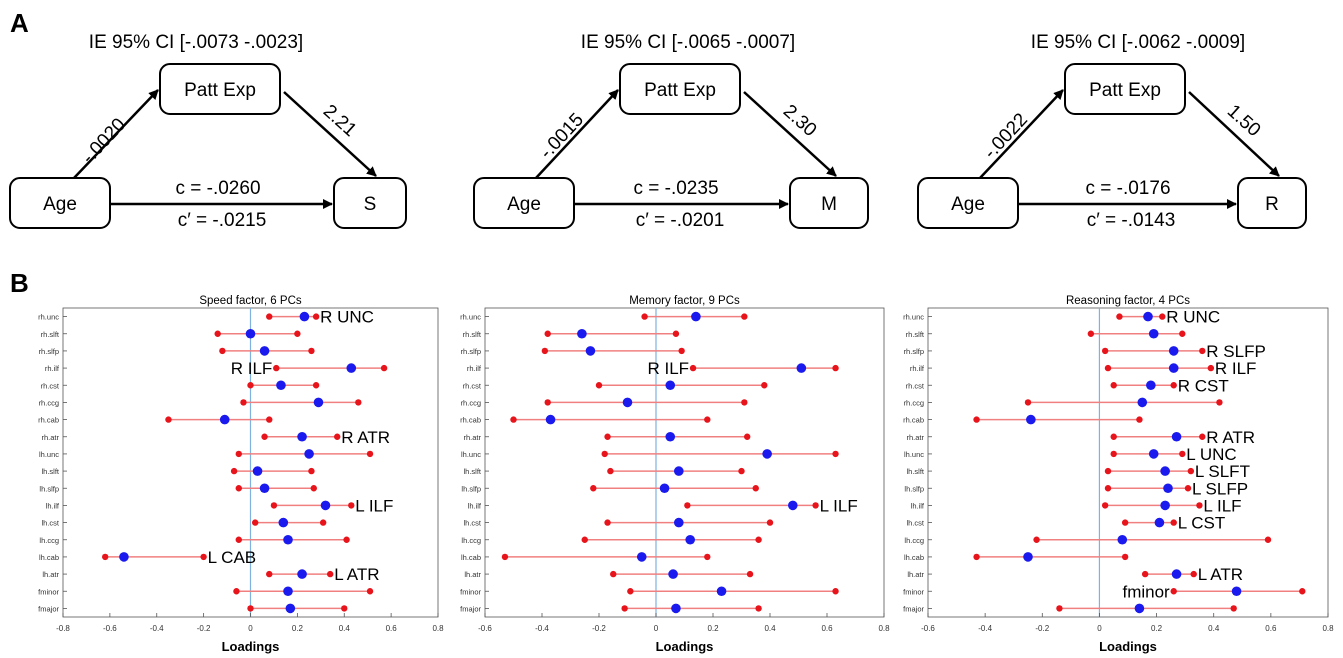 The image size is (1343, 658). Describe the element at coordinates (1128, 646) in the screenshot. I see `x-axis-label: Loadings` at that location.